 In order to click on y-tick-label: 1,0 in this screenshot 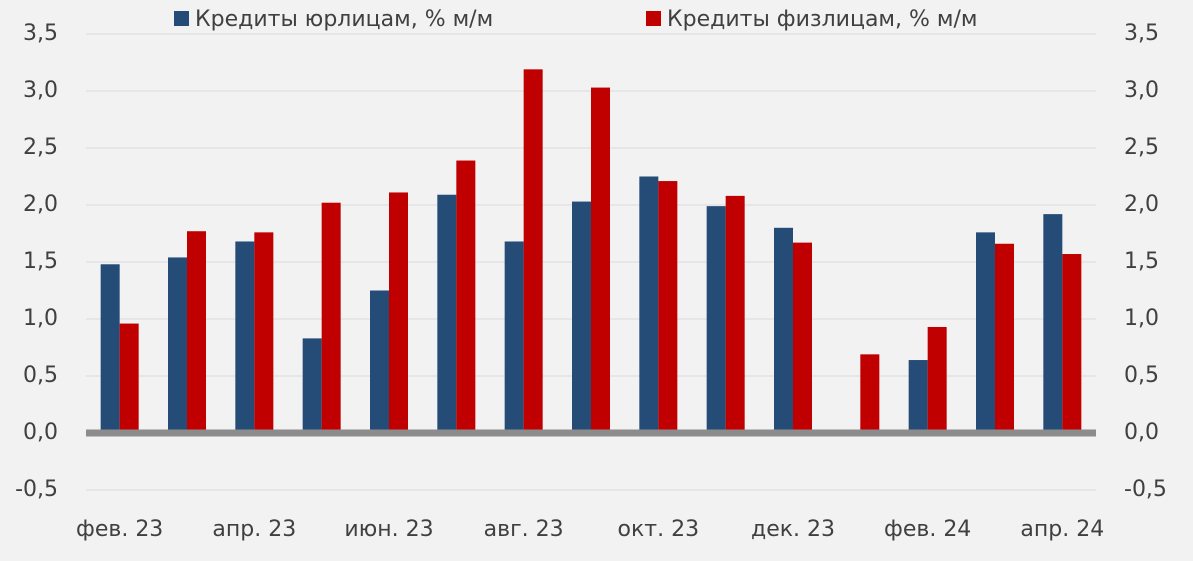, I will do `click(40, 318)`.